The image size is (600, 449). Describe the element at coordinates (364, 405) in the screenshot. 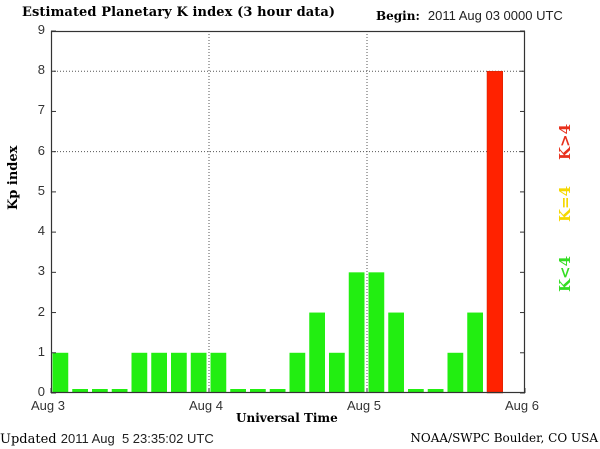

I see `x-tick-label: Aug 5` at that location.